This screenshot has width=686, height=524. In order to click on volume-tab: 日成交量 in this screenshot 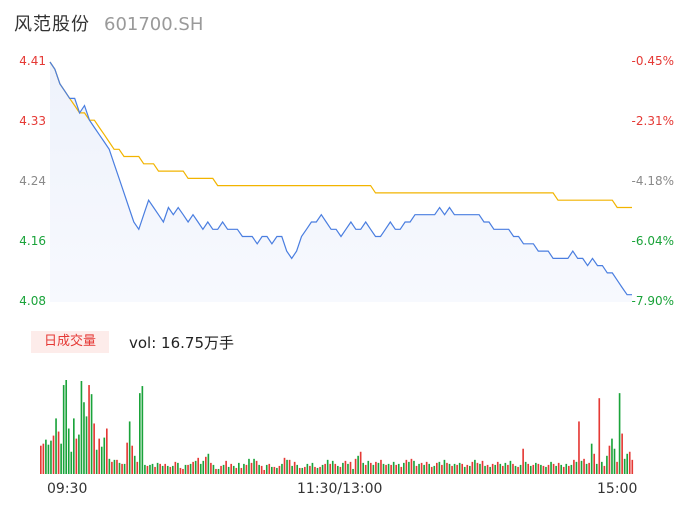, I will do `click(70, 342)`.